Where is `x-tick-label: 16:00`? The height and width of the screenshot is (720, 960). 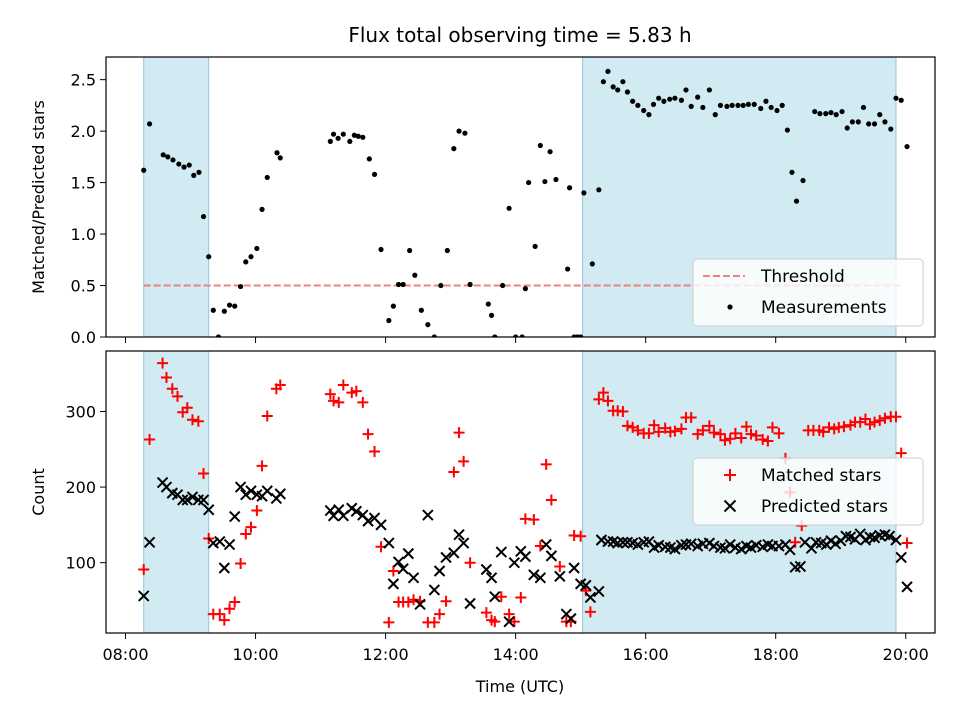
x-tick-label: 16:00 is located at coordinates (646, 654).